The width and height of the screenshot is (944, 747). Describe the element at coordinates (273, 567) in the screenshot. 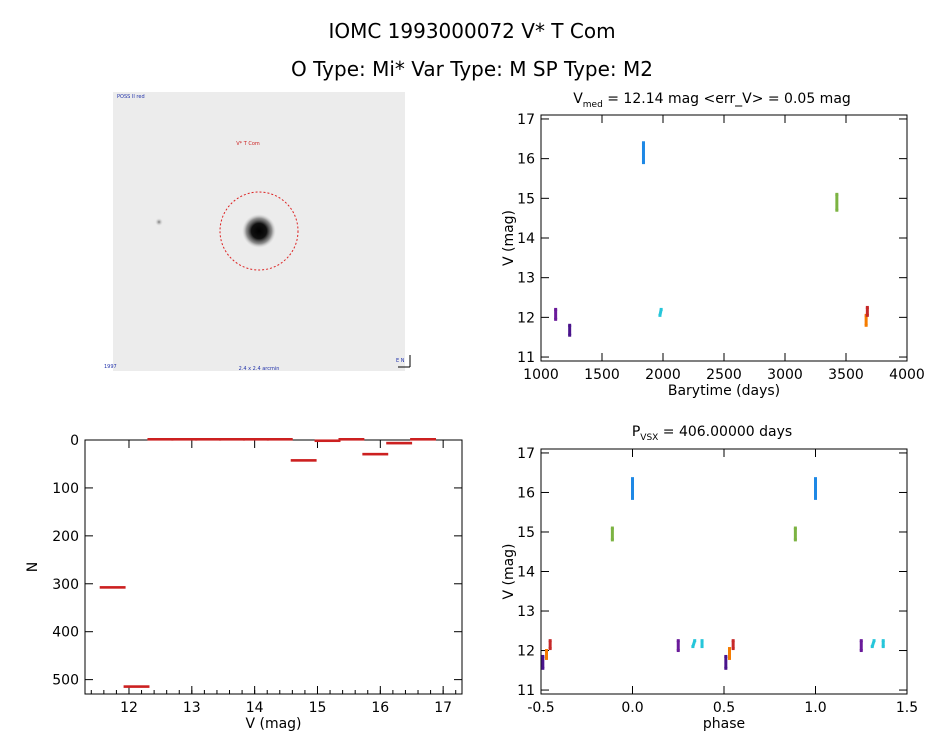

I see `histogram-frame` at that location.